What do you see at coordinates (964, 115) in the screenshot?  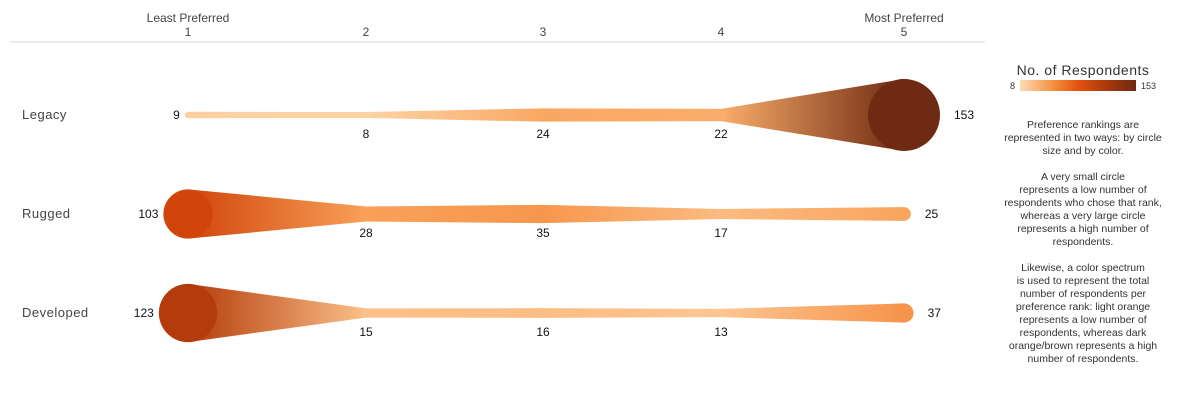 I see `value-label-legacy-rank-5: 153` at bounding box center [964, 115].